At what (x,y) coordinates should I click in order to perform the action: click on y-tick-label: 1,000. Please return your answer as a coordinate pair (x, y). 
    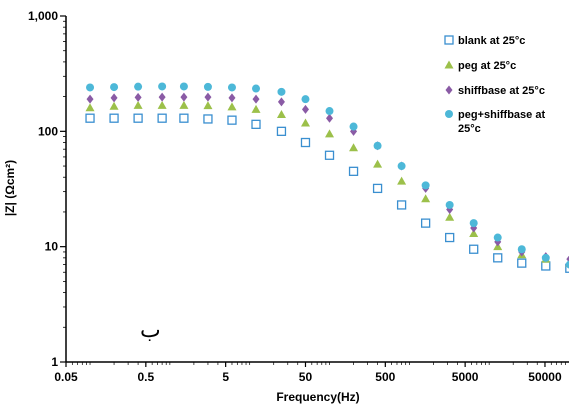
    Looking at the image, I should click on (43, 16).